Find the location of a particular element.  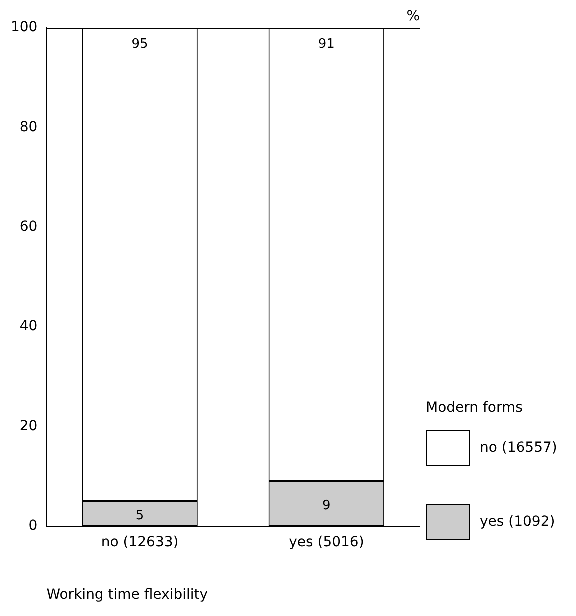

x-axis-title: Working time flexibility is located at coordinates (127, 595).